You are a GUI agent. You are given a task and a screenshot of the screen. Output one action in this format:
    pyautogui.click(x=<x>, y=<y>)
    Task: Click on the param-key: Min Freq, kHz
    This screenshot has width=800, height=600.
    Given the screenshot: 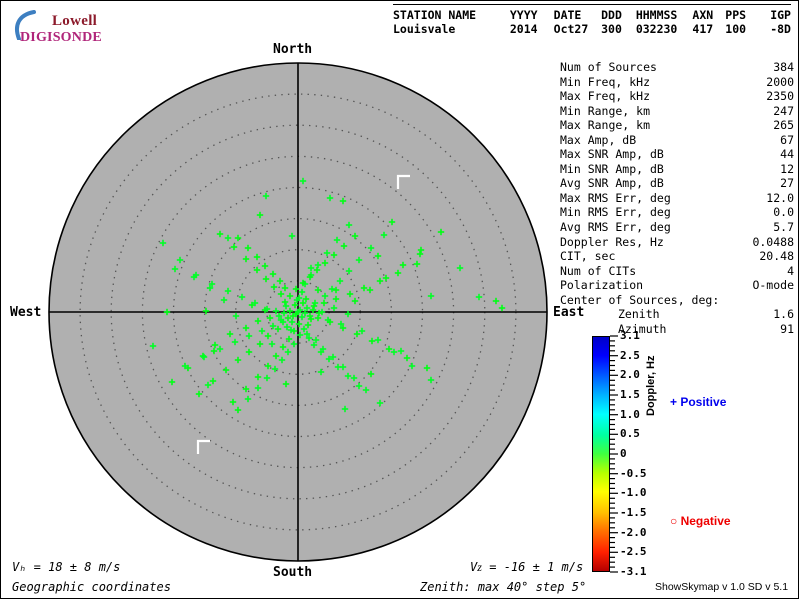 What is the action you would take?
    pyautogui.click(x=605, y=81)
    